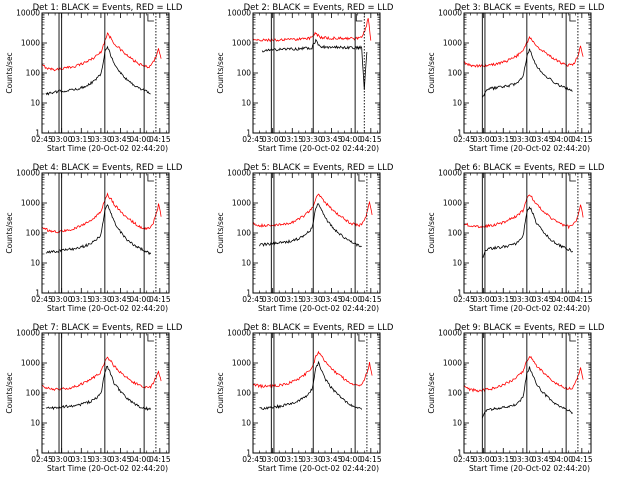  I want to click on panel-title: Det 3: BLACK = Events, RED = LLD, so click(530, 8).